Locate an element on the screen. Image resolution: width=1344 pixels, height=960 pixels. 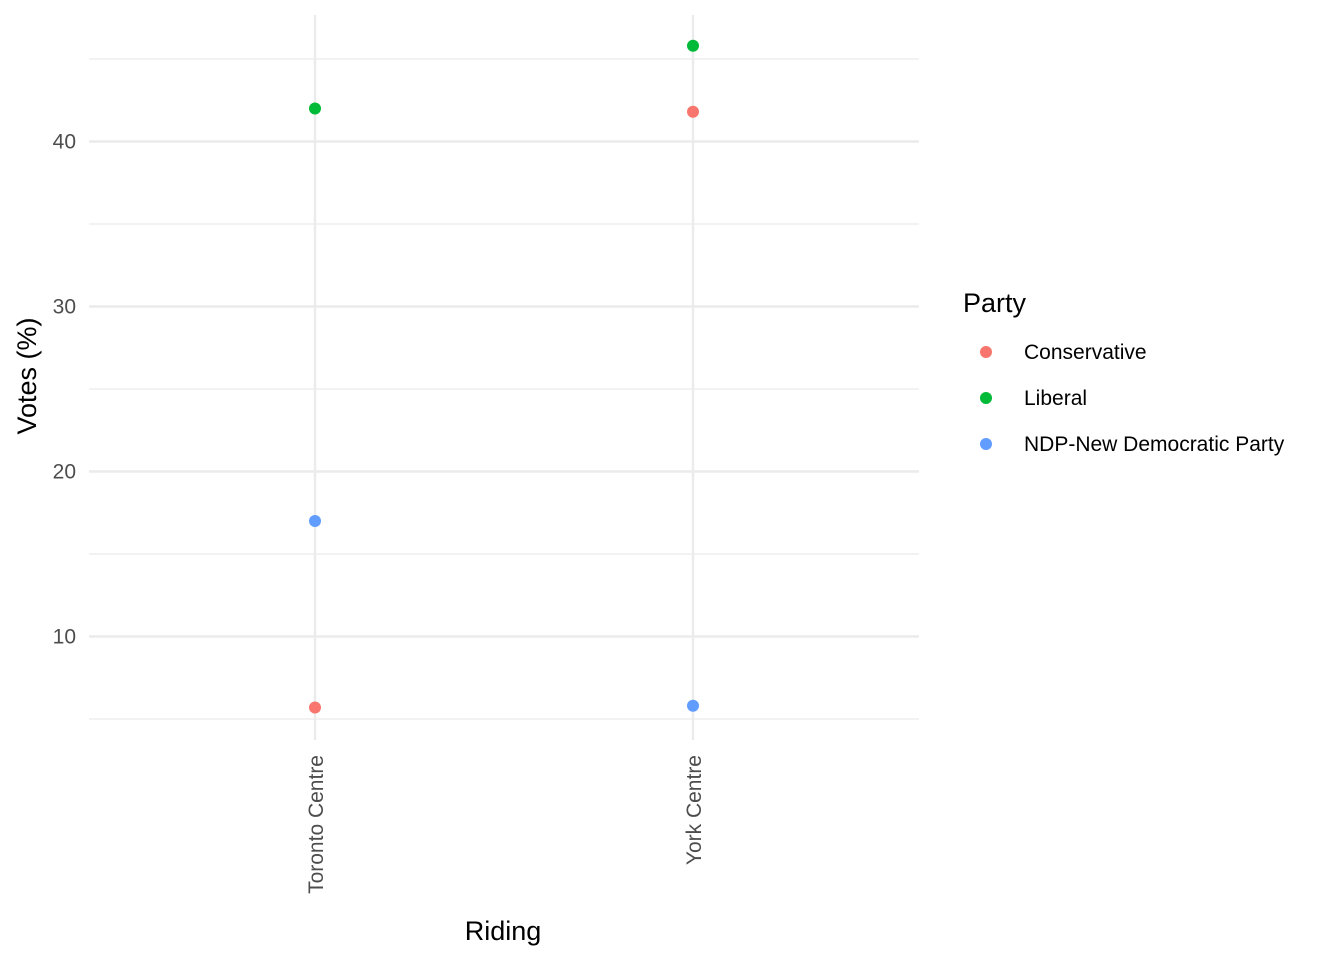
x-tick-label-0: Toronto Centre is located at coordinates (316, 824).